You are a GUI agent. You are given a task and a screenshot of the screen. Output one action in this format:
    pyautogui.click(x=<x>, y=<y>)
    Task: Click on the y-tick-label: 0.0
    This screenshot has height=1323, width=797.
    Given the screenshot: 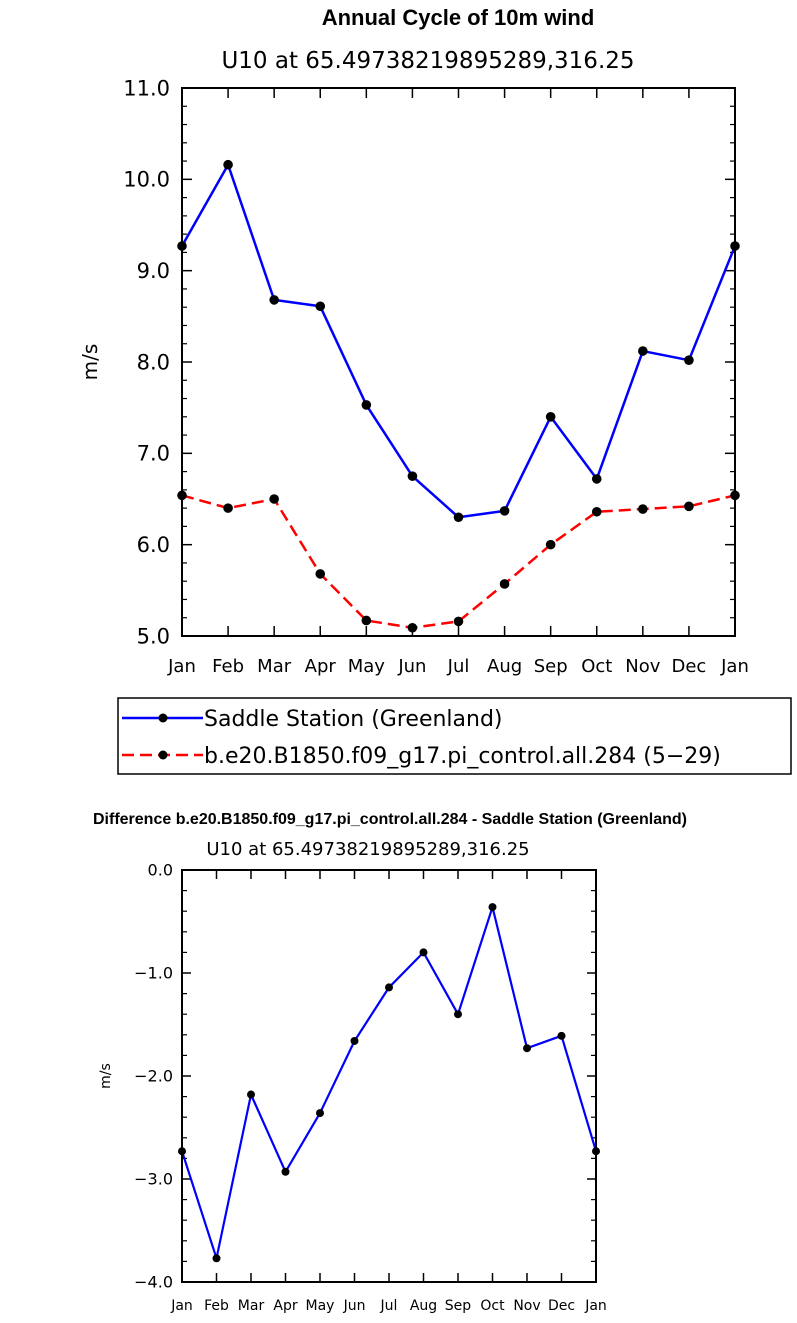 What is the action you would take?
    pyautogui.click(x=160, y=870)
    